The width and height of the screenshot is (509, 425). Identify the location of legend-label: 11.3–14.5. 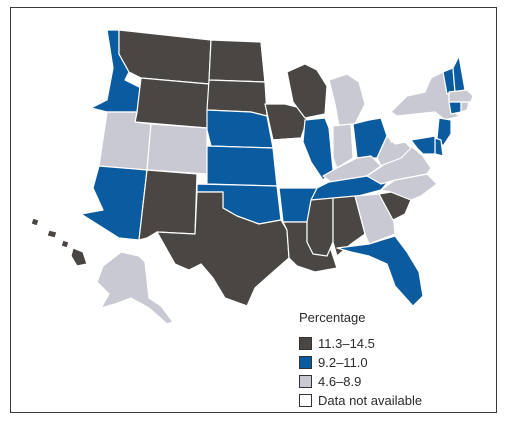
(346, 343).